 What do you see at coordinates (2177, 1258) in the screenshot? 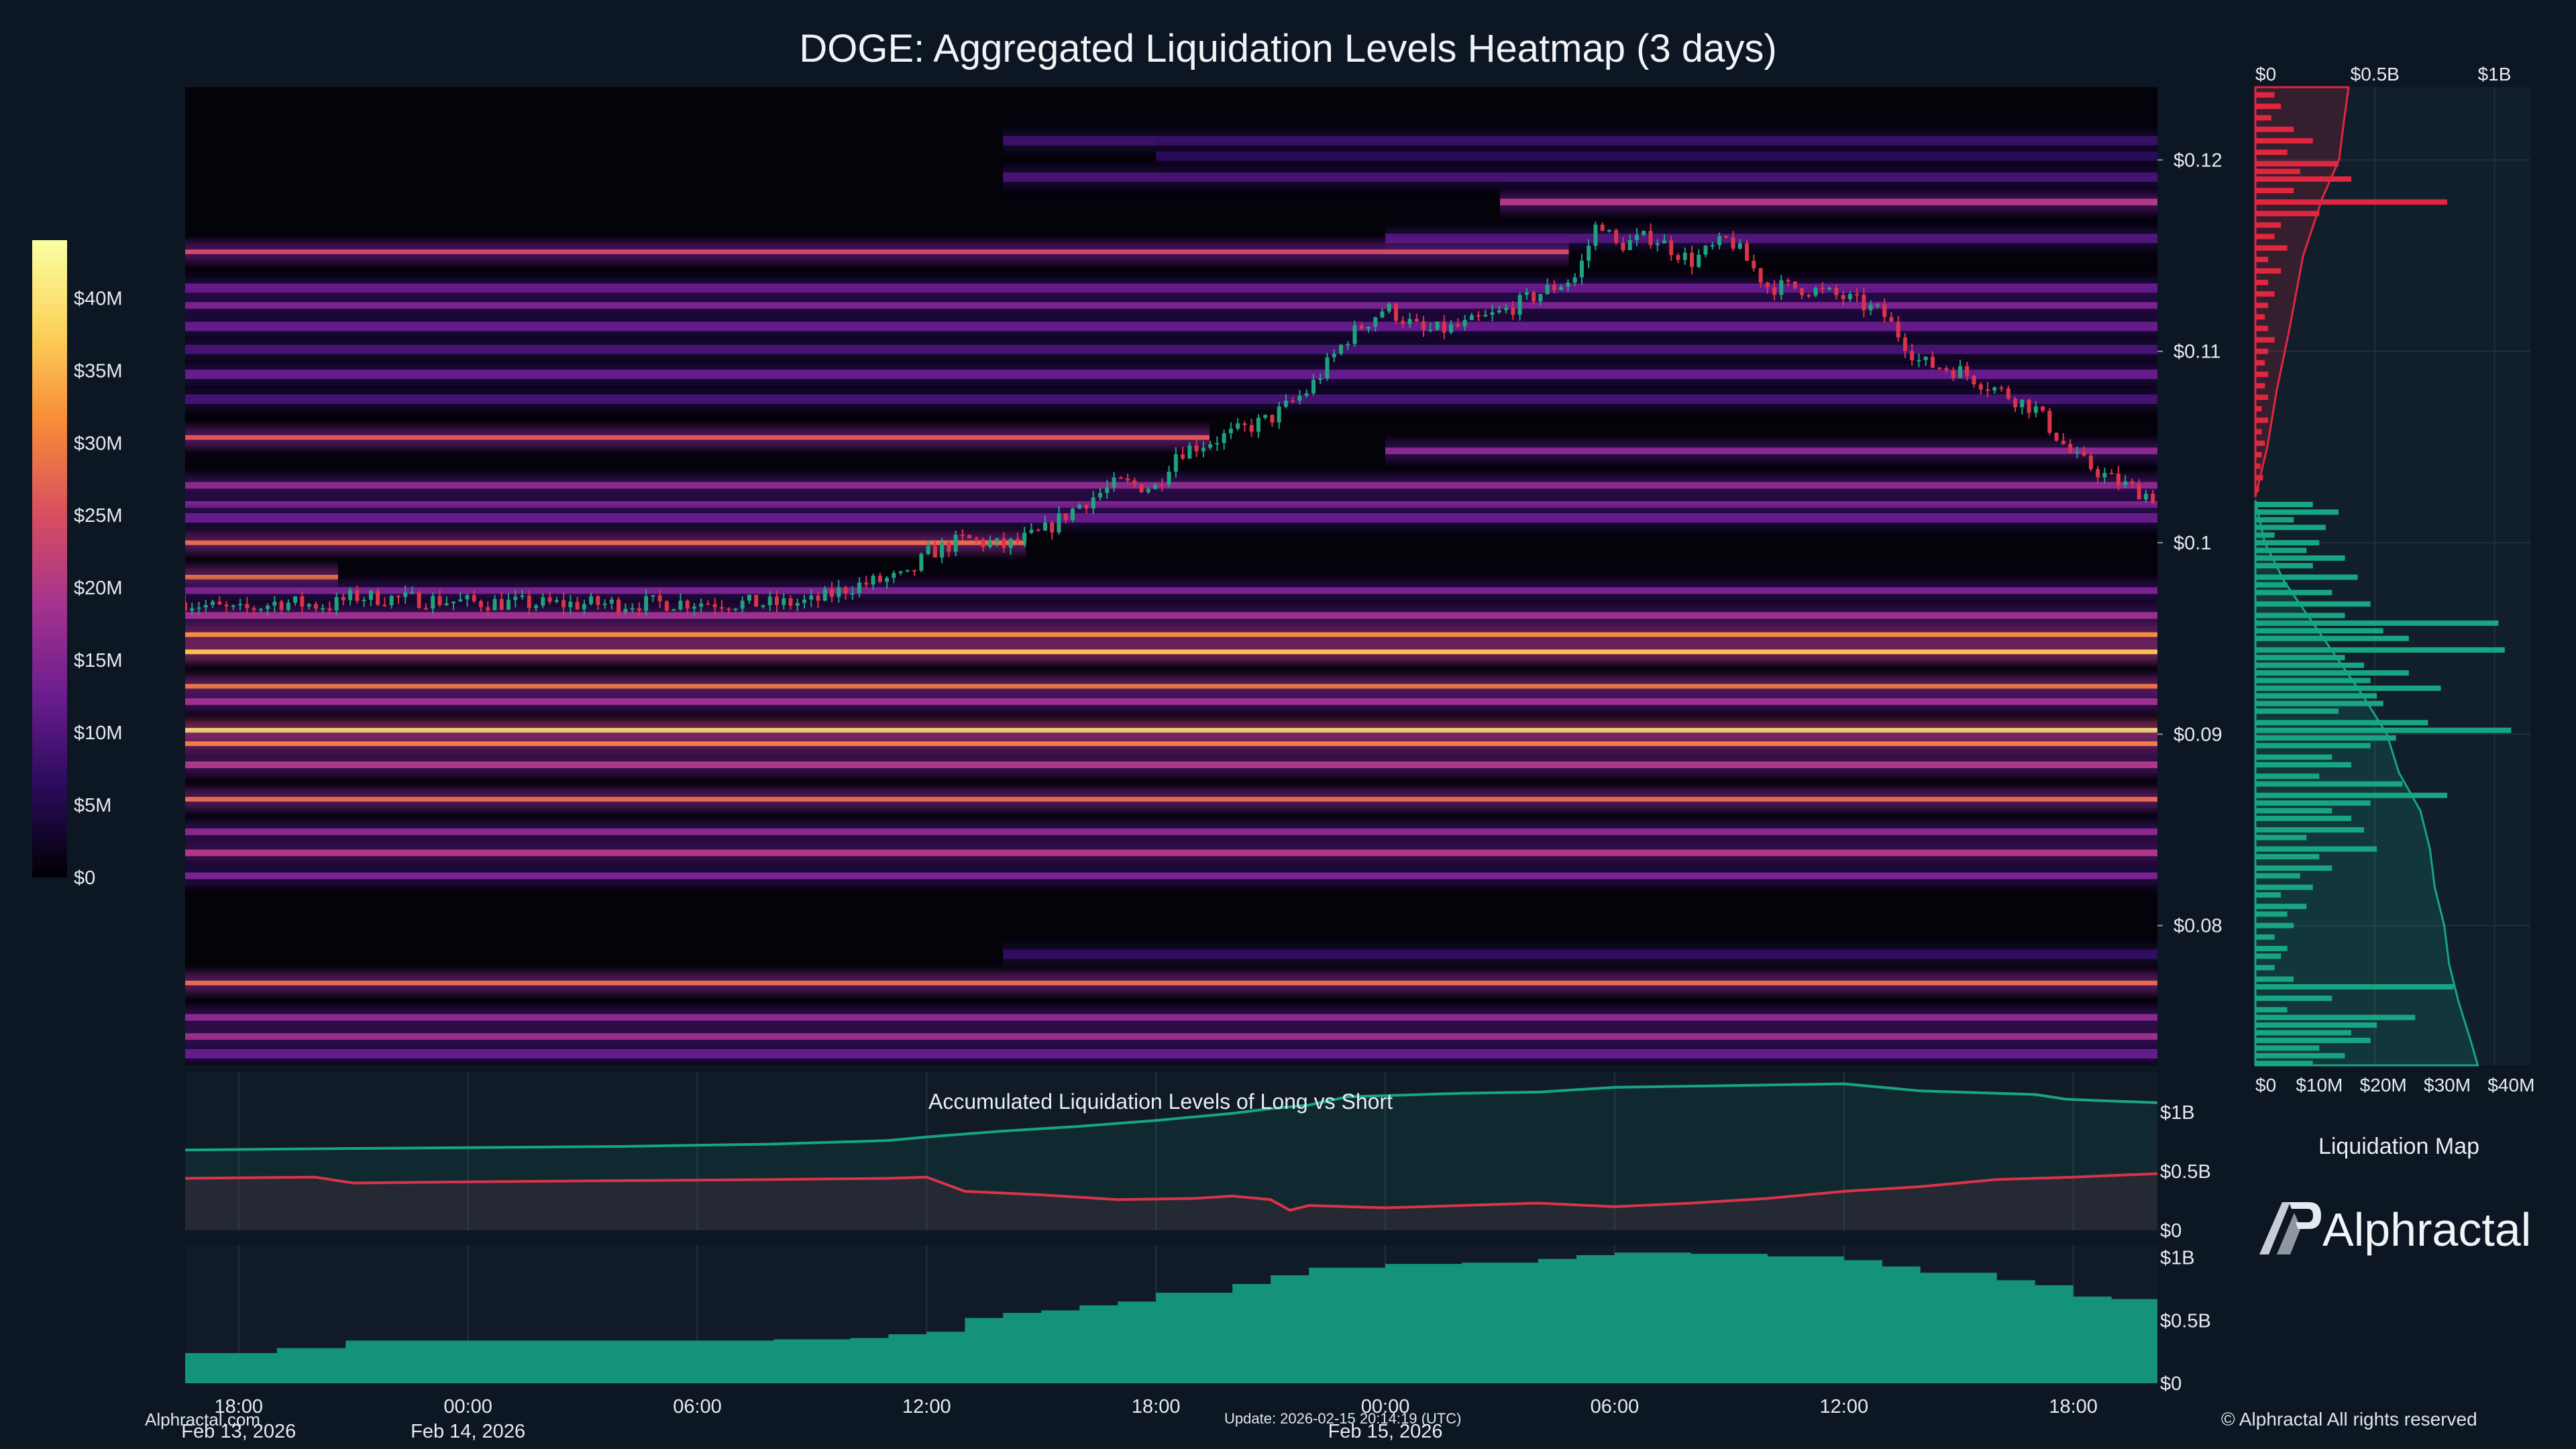
I see `net-y-tick-label: $1B` at bounding box center [2177, 1258].